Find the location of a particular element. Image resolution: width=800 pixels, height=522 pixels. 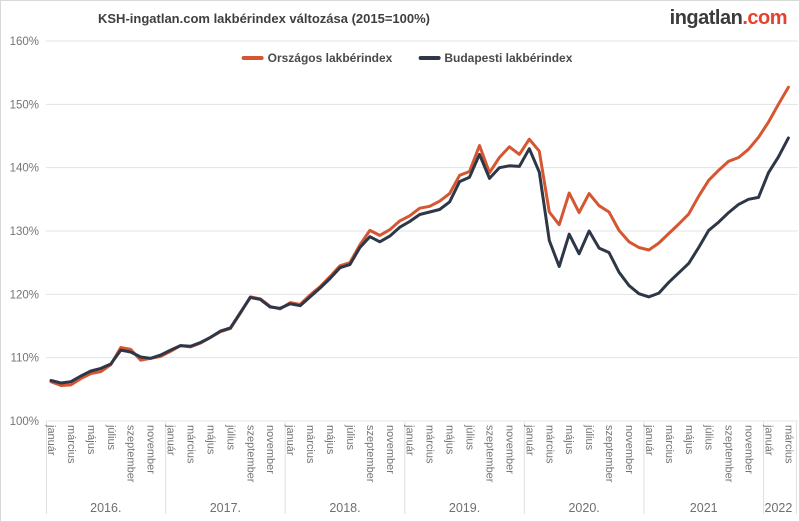

year-label: 2019. is located at coordinates (464, 508).